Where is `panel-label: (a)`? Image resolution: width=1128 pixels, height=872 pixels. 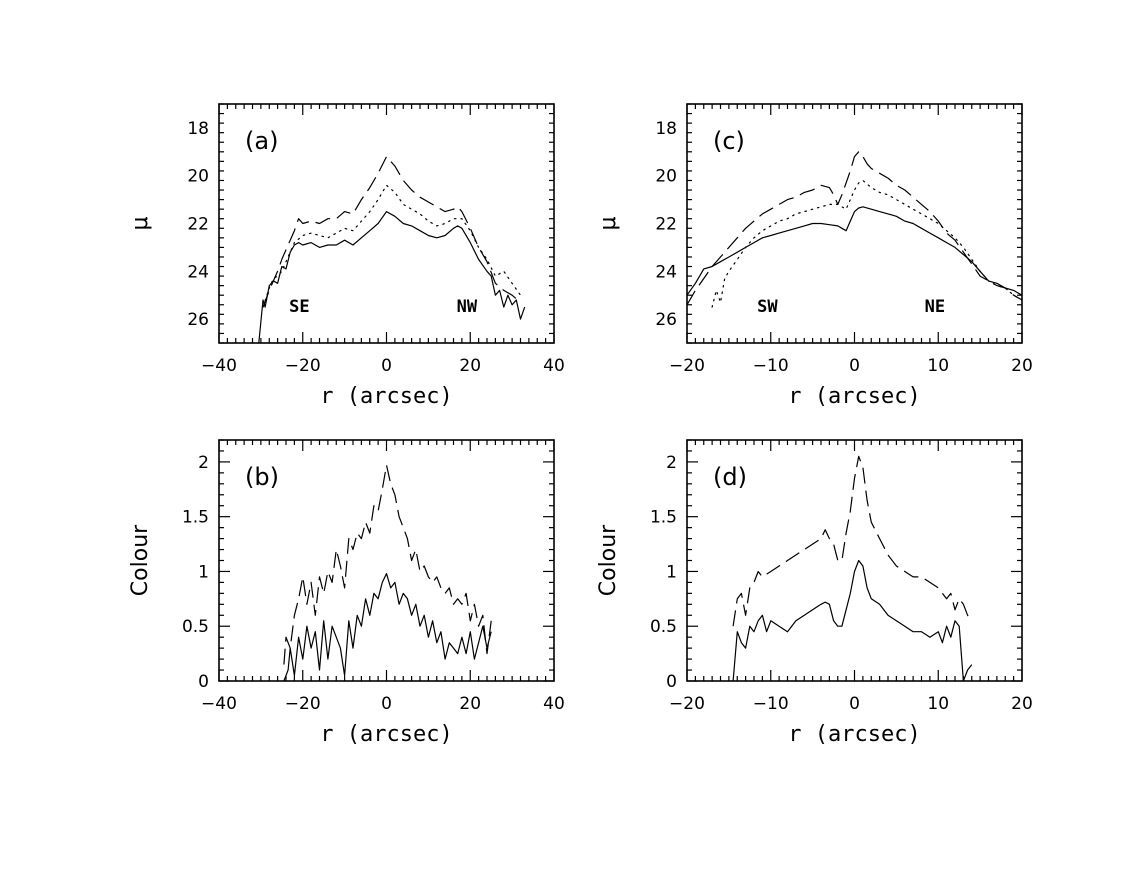
panel-label: (a) is located at coordinates (261, 141).